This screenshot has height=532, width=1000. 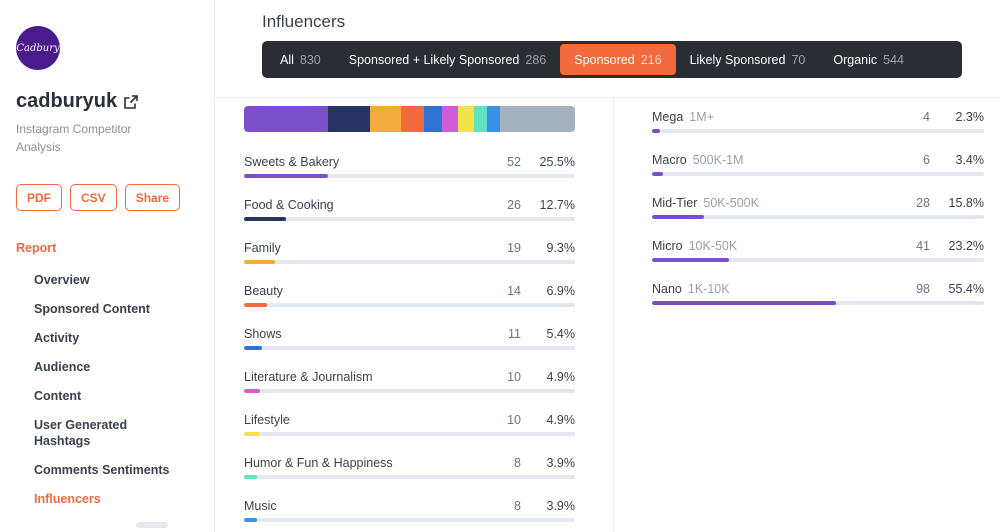 What do you see at coordinates (62, 280) in the screenshot?
I see `nav-item-overview: Overview` at bounding box center [62, 280].